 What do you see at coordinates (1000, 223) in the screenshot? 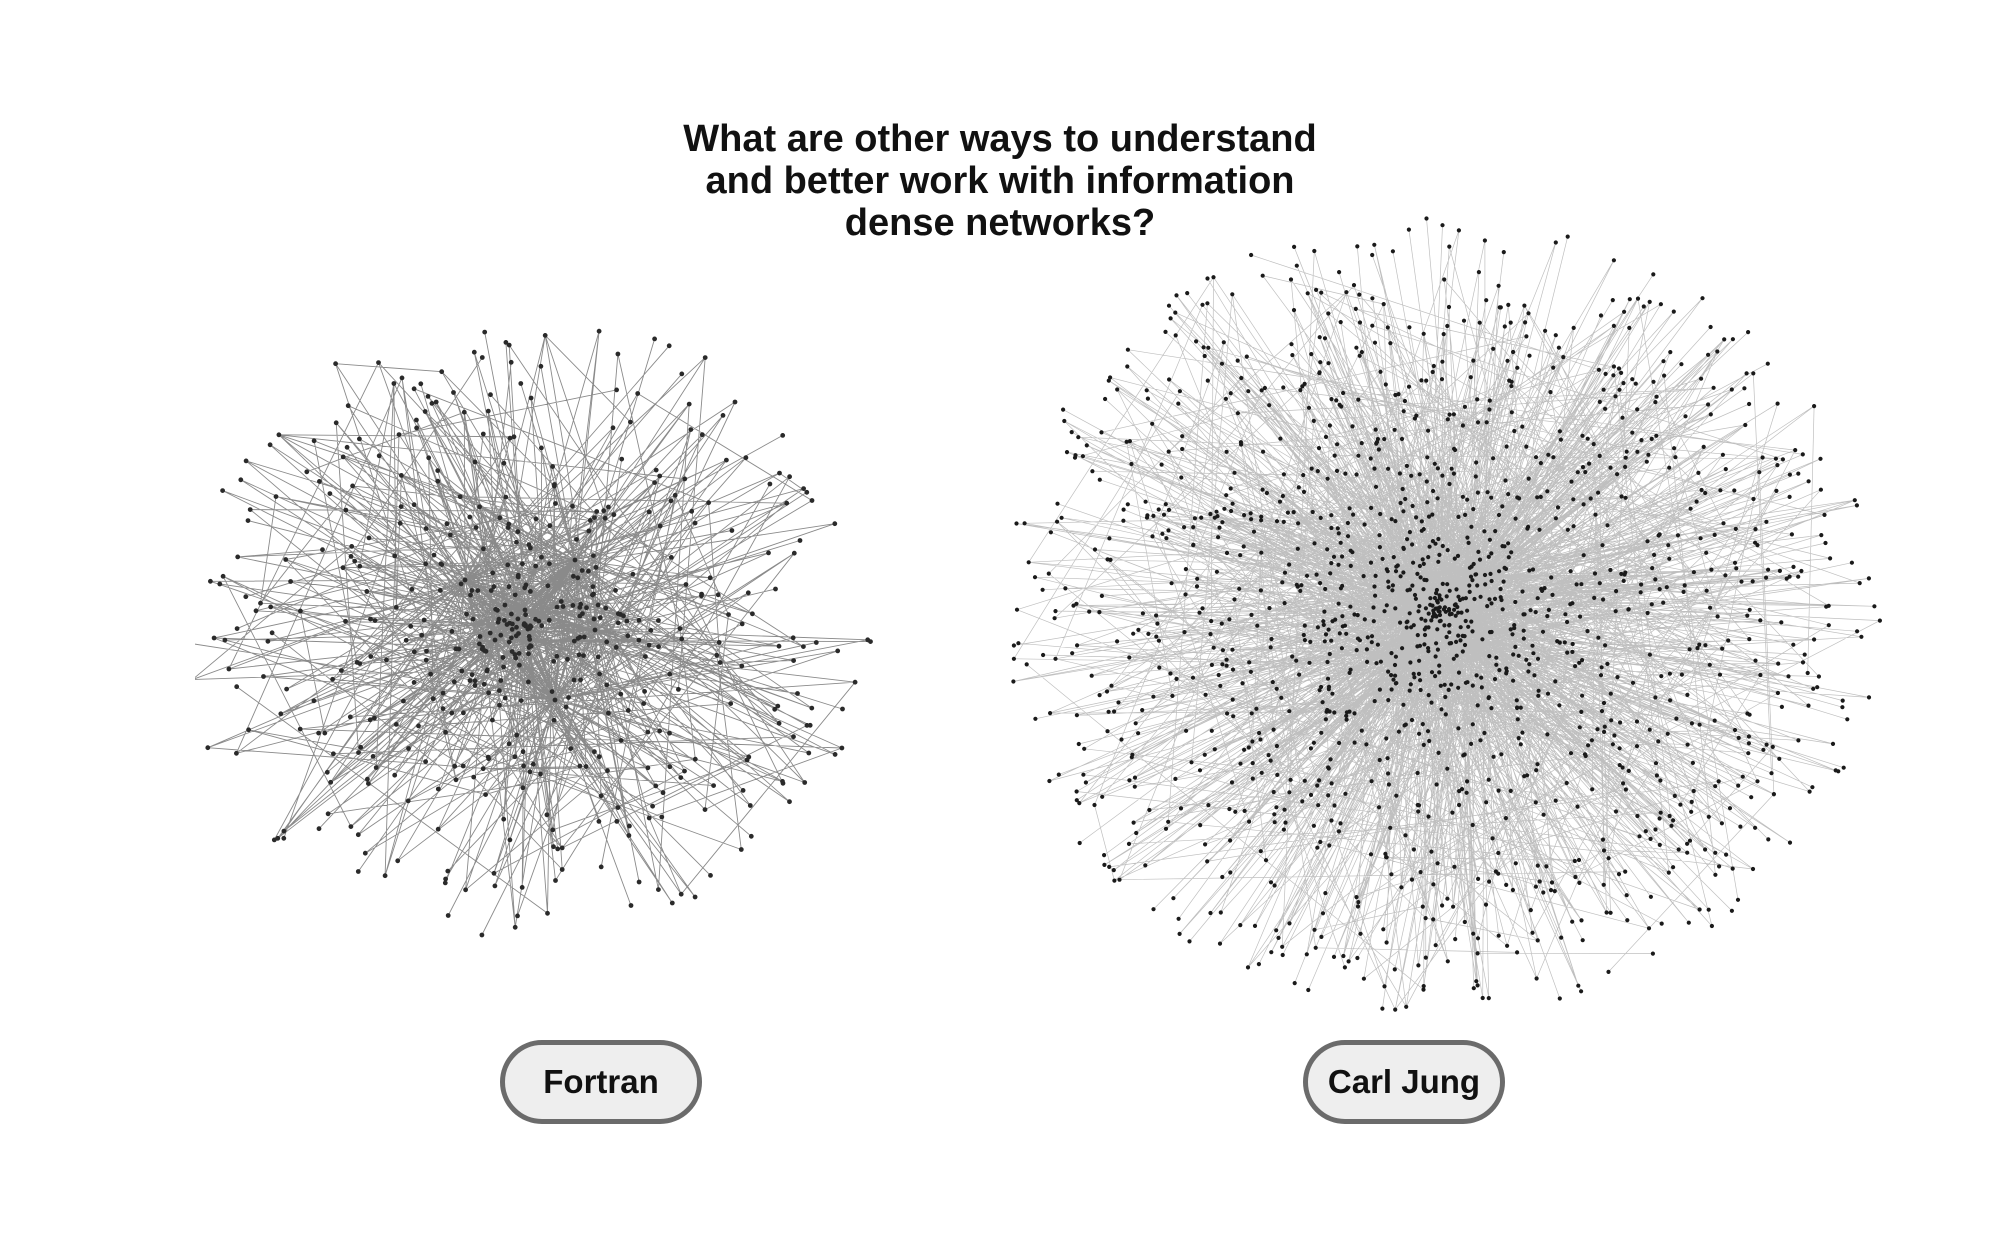
I see `heading-line-3: dense networks?` at bounding box center [1000, 223].